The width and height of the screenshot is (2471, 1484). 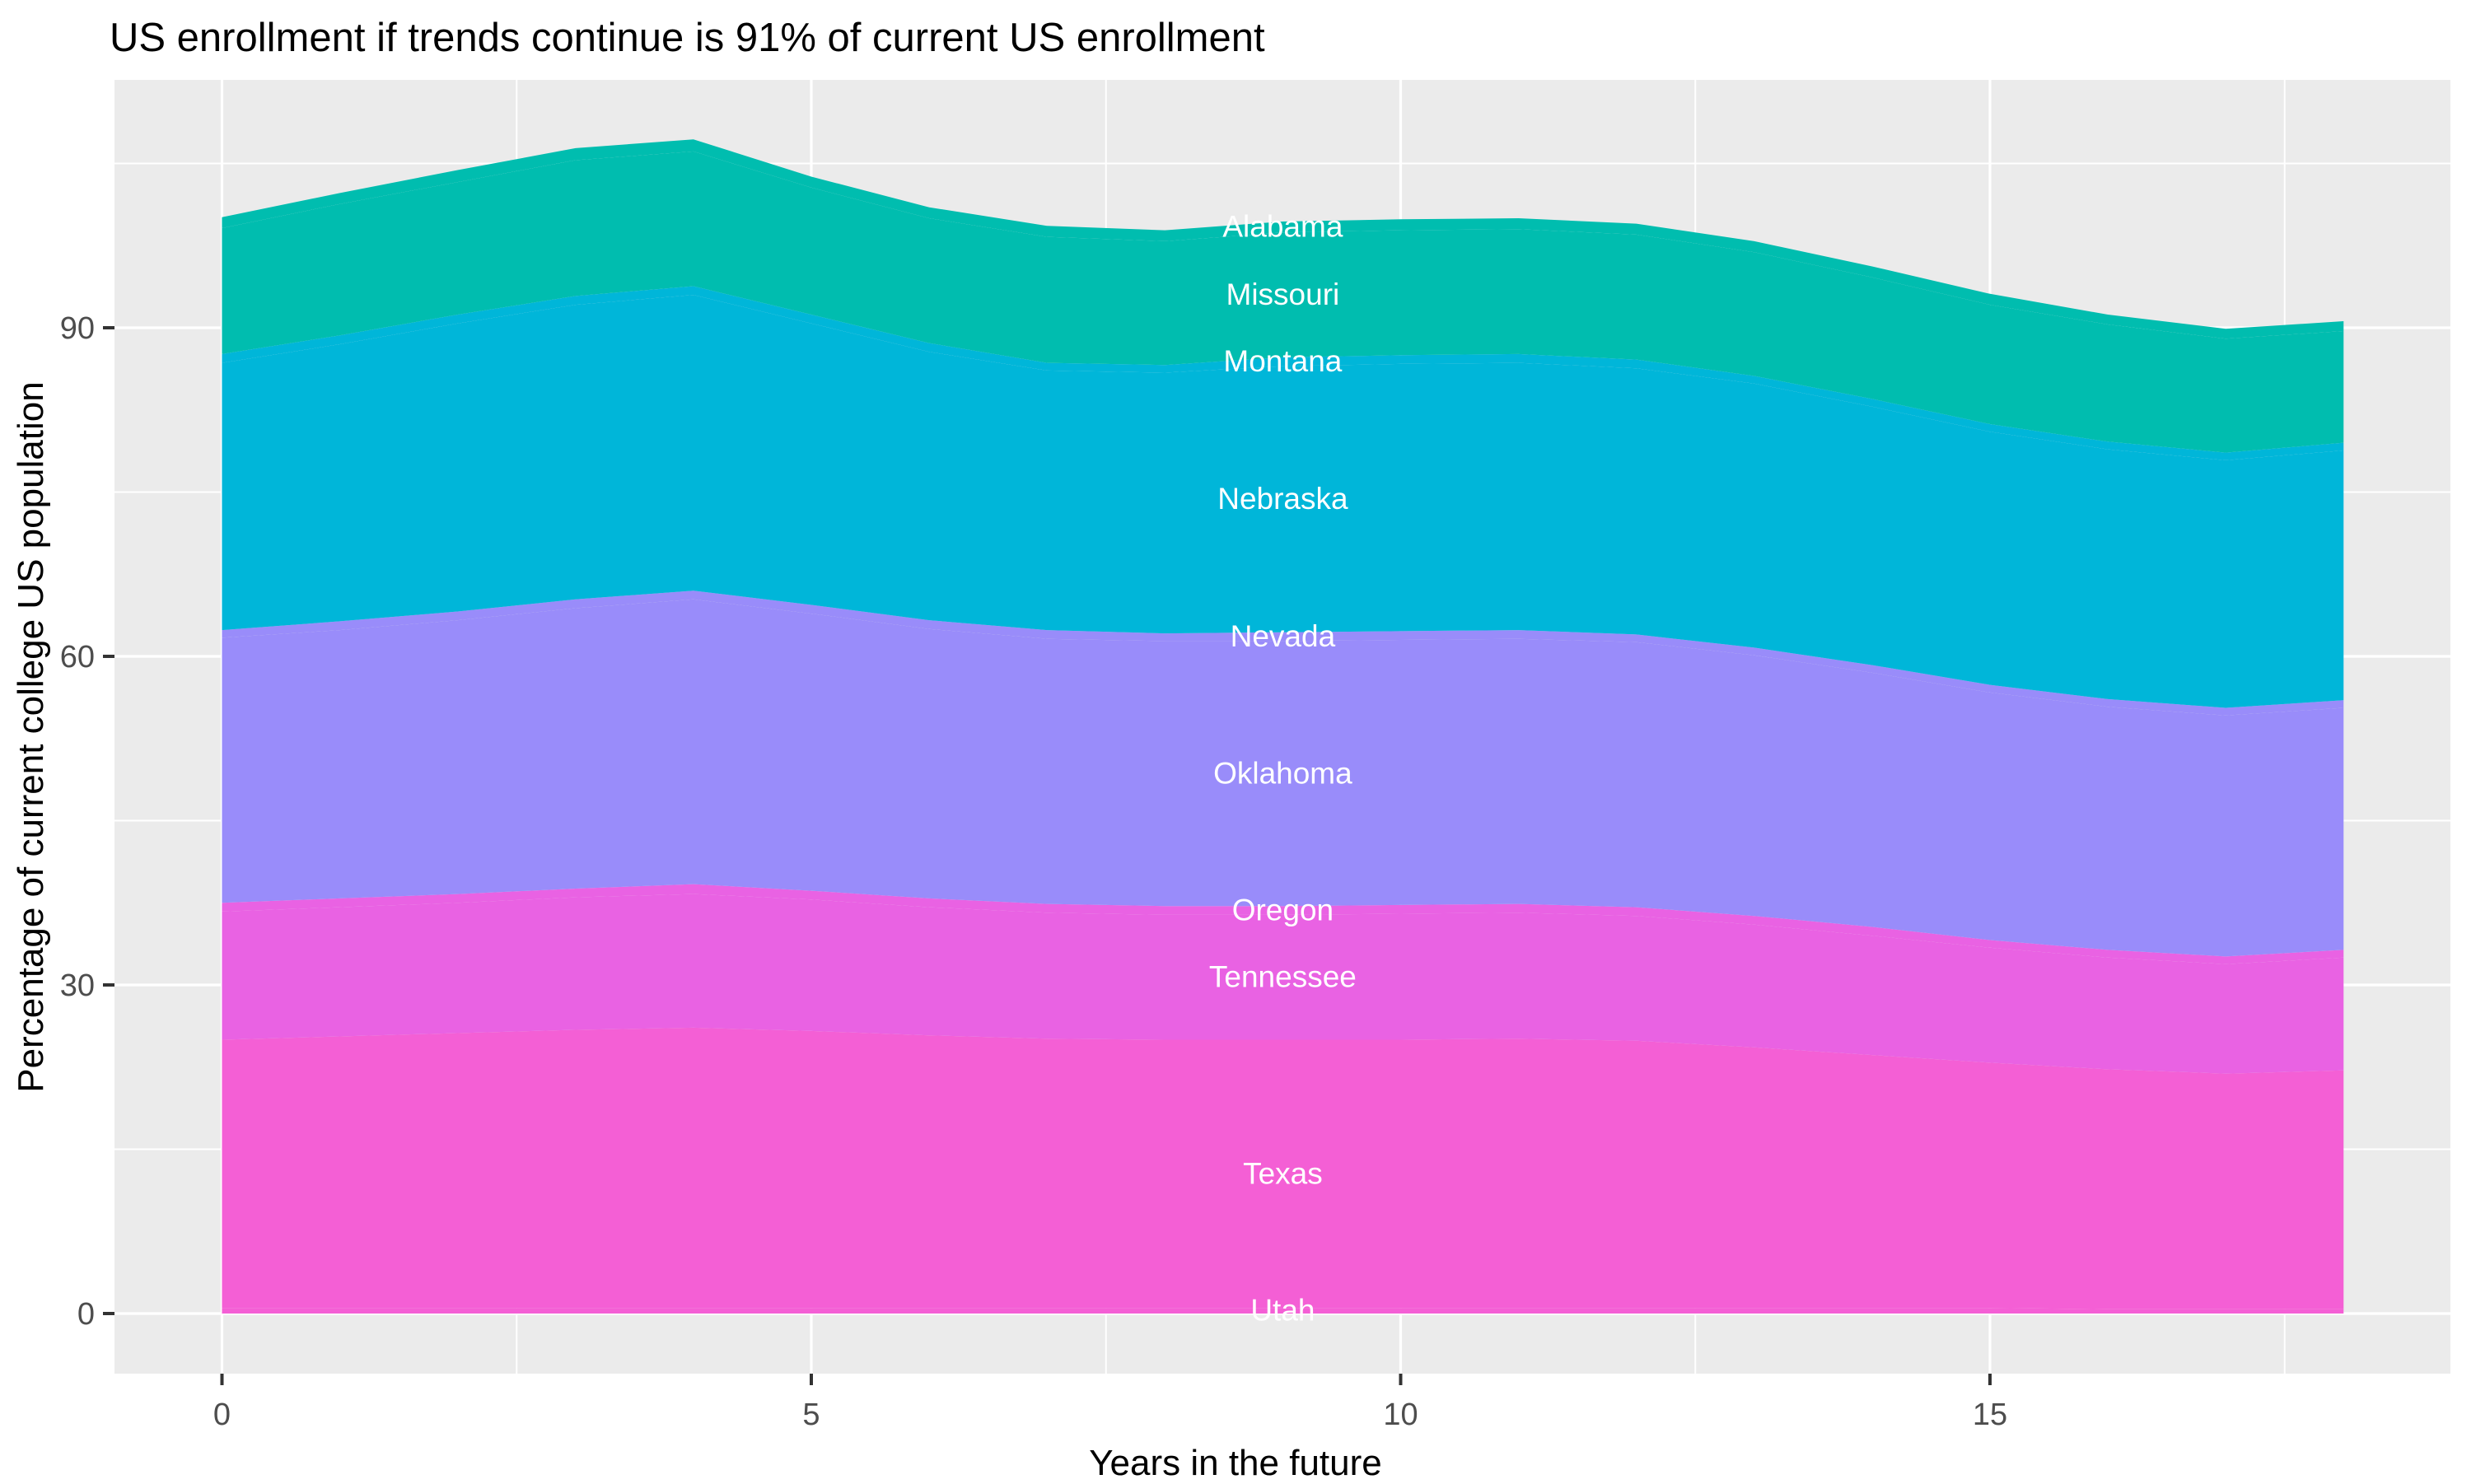 I want to click on x-tick-label: 10, so click(x=1400, y=1415).